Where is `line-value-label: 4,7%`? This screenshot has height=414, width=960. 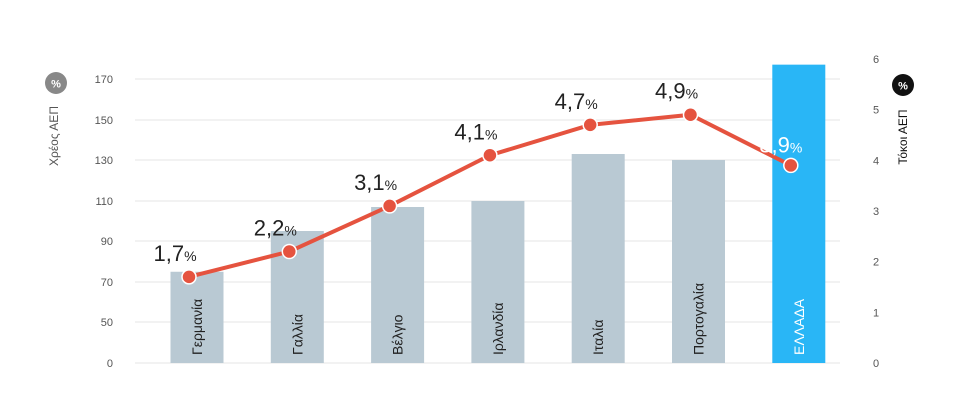 line-value-label: 4,7% is located at coordinates (576, 101).